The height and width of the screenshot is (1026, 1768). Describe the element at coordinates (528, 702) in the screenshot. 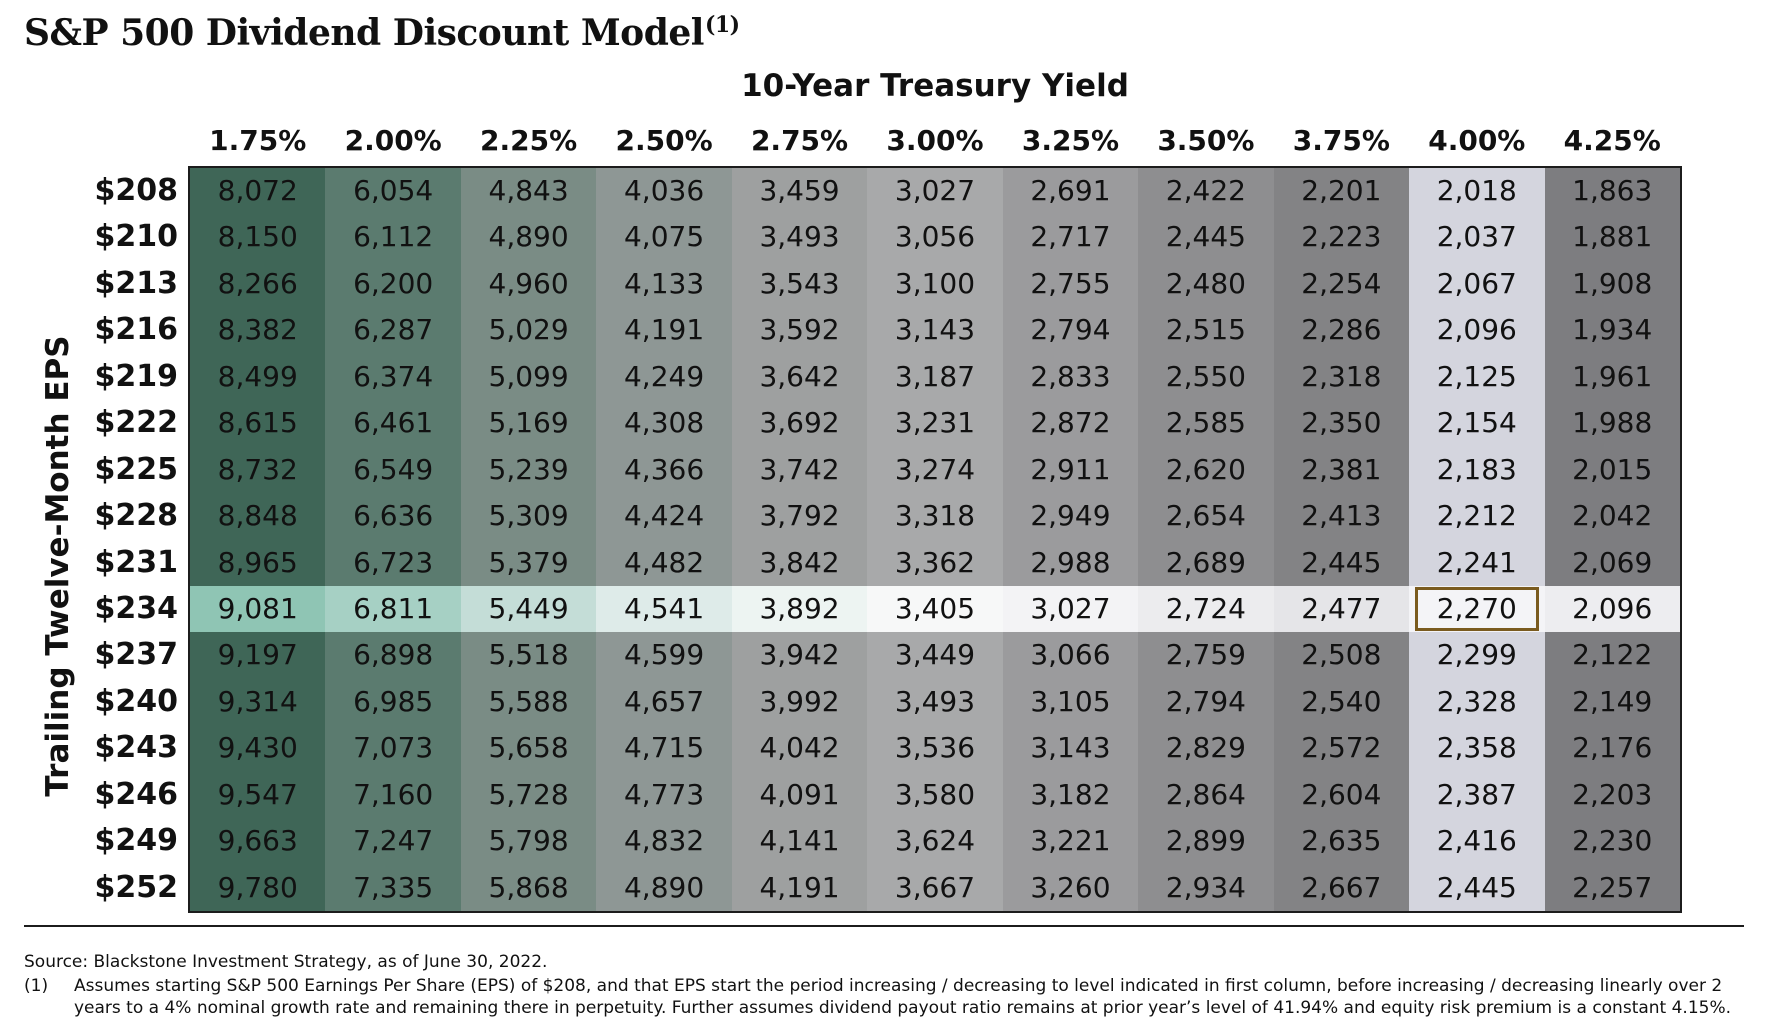

I see `table-cell: 5,588` at that location.